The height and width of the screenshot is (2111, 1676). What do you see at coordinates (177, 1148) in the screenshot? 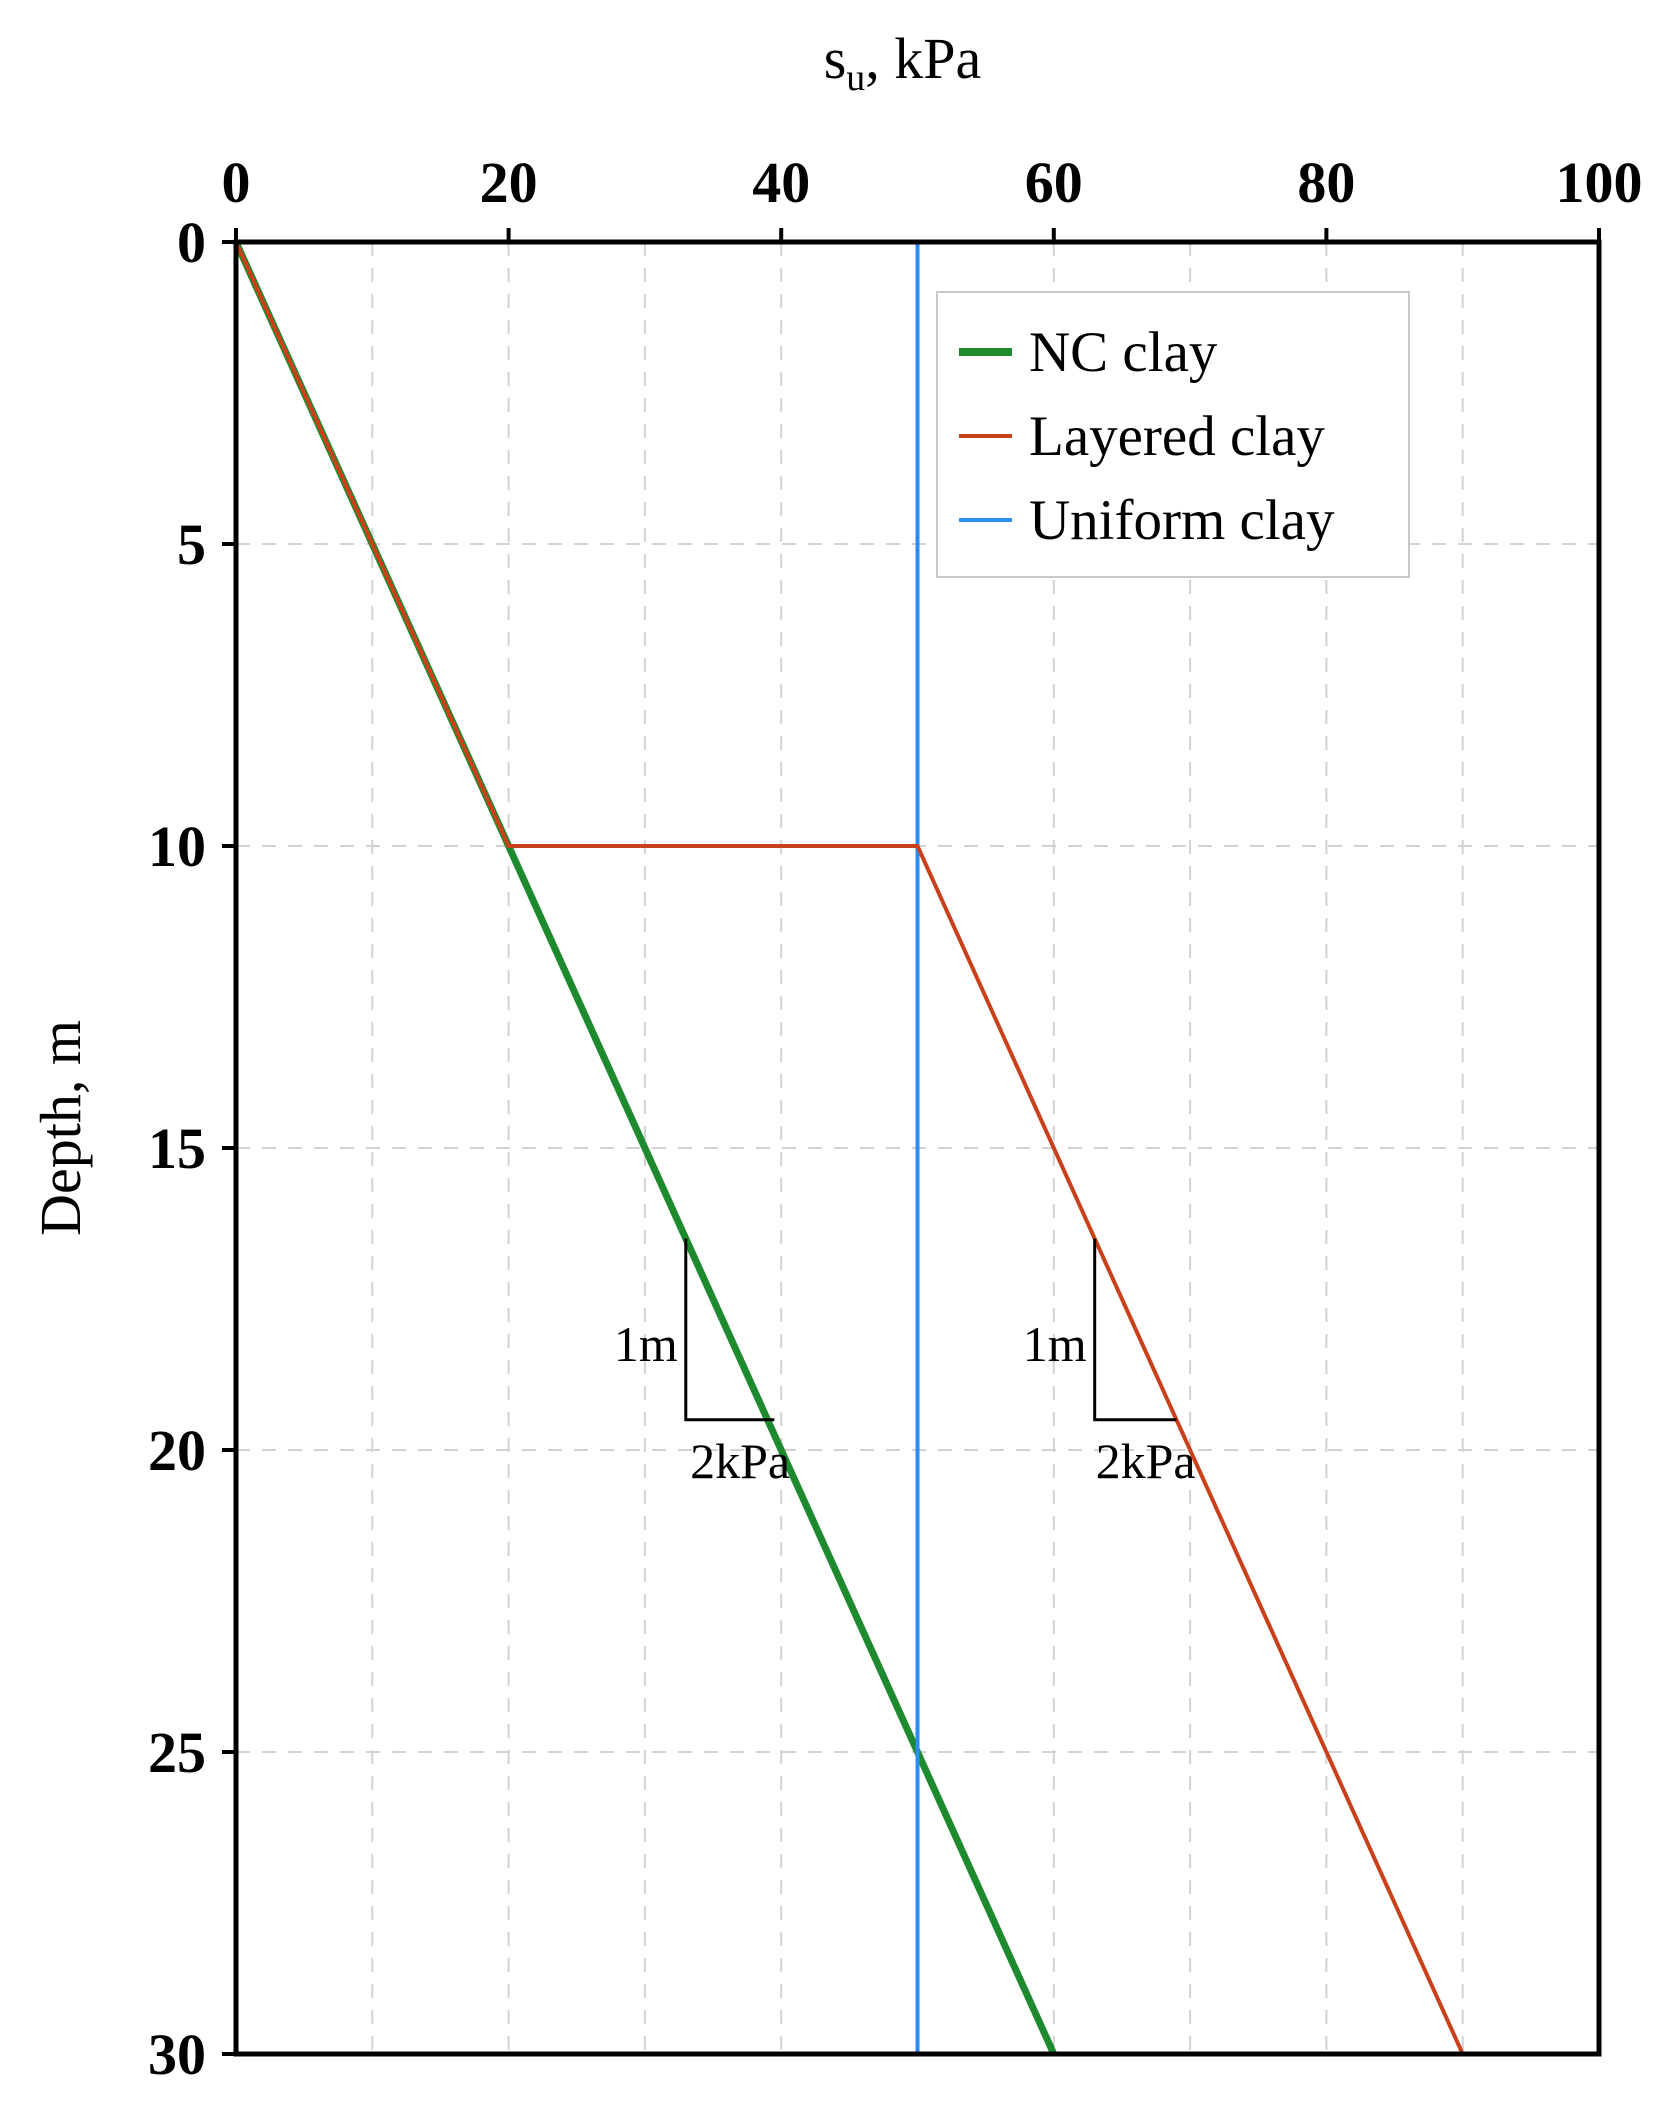
I see `y-tick-label: 15` at bounding box center [177, 1148].